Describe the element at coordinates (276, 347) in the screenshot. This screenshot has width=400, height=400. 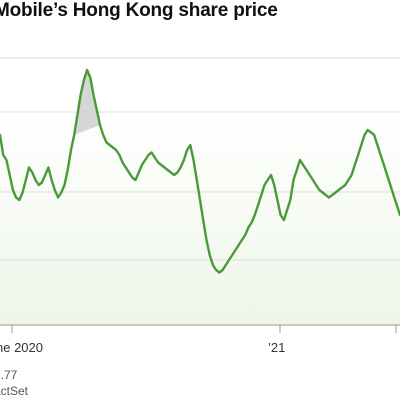
I see `x-tick-label-2: ’21` at that location.